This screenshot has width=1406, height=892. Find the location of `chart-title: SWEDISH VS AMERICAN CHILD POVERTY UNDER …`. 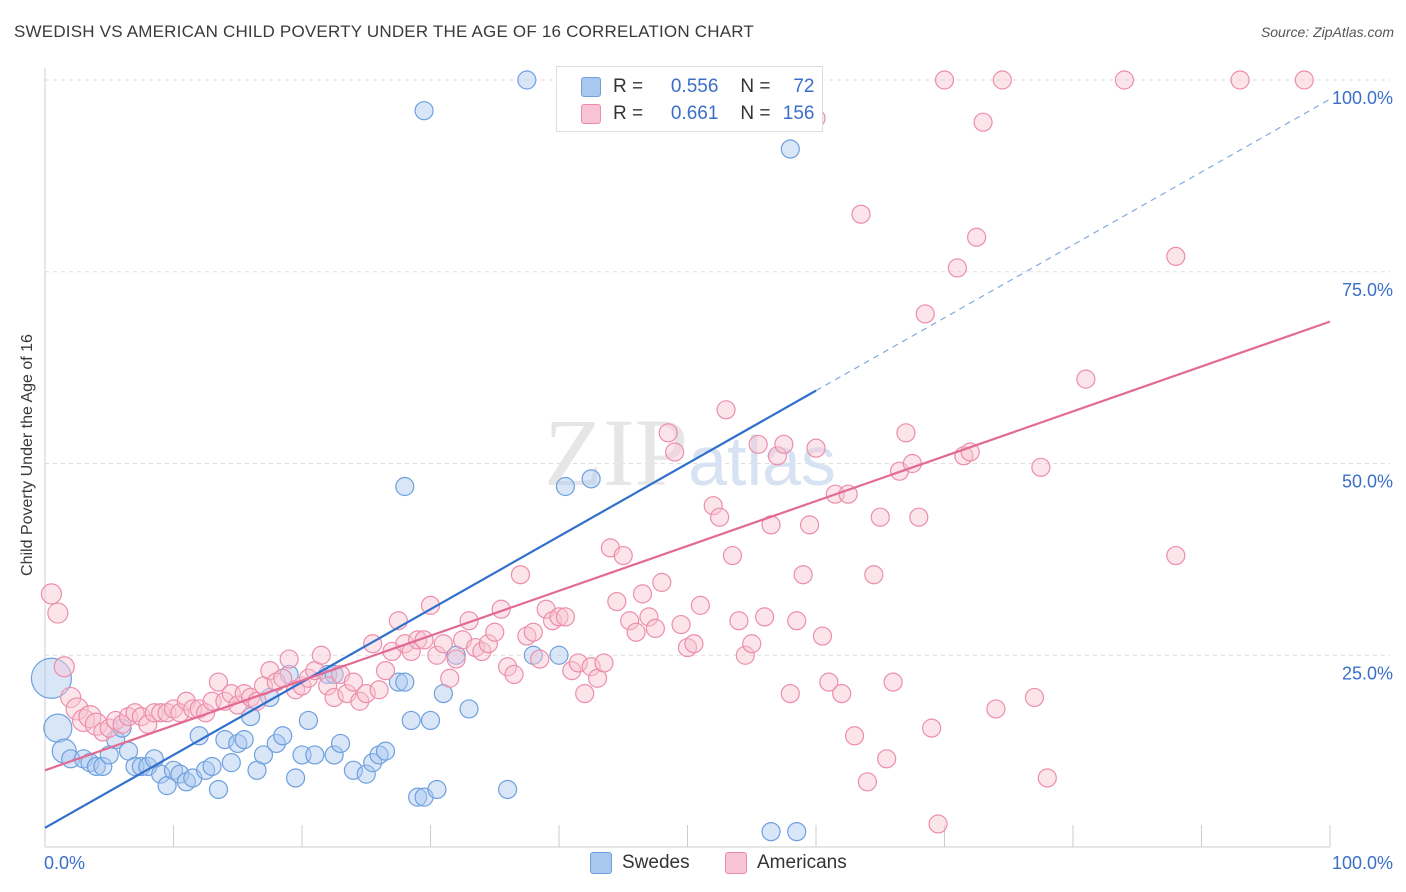

chart-title: SWEDISH VS AMERICAN CHILD POVERTY UNDER … is located at coordinates (384, 31).